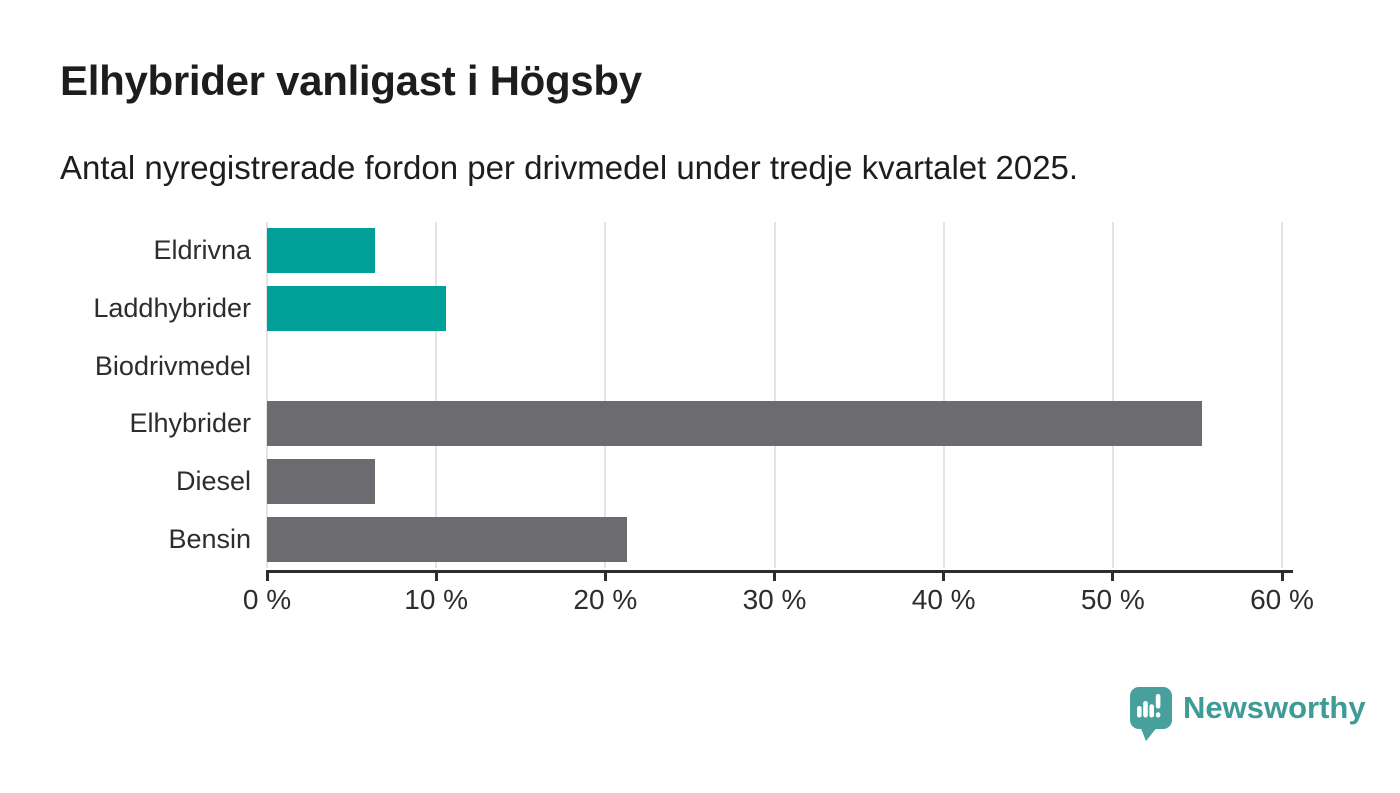  I want to click on category-label-laddhybrider: Laddhybrider, so click(172, 307).